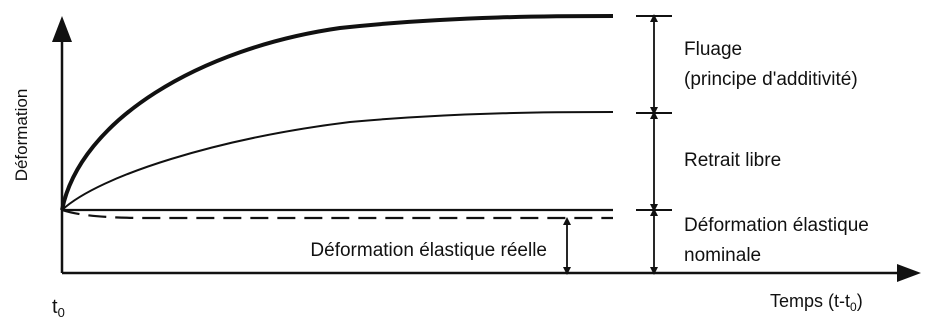 The width and height of the screenshot is (931, 320). What do you see at coordinates (428, 250) in the screenshot?
I see `real-elastic-label: Déformation élastique réelle` at bounding box center [428, 250].